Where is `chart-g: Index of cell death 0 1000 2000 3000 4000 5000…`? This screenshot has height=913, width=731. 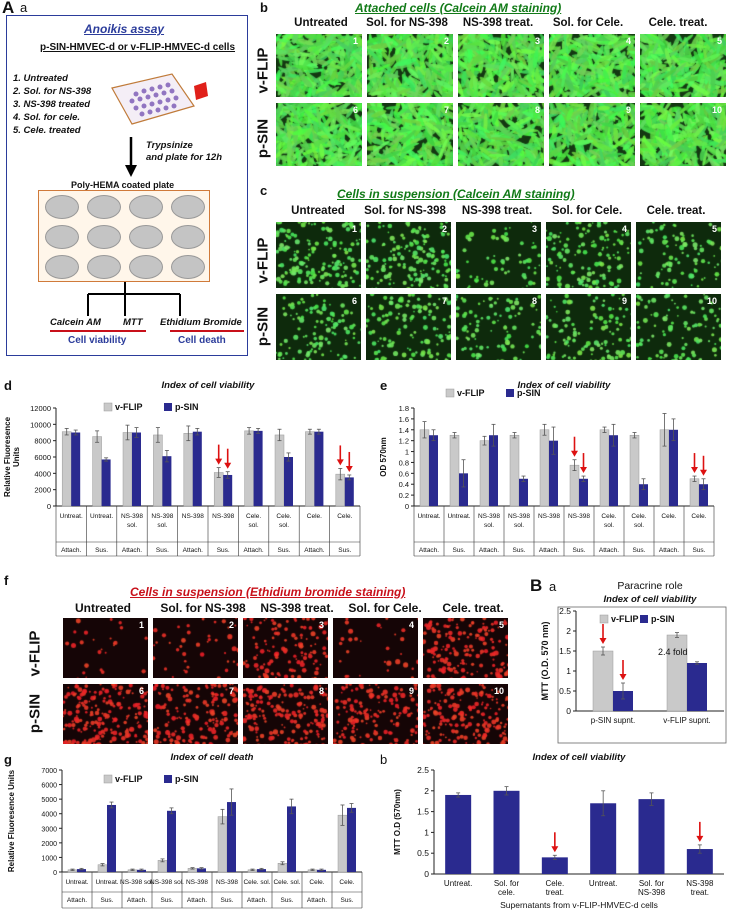
chart-g: Index of cell death 0 1000 2000 3000 4000 5000… is located at coordinates (185, 830).